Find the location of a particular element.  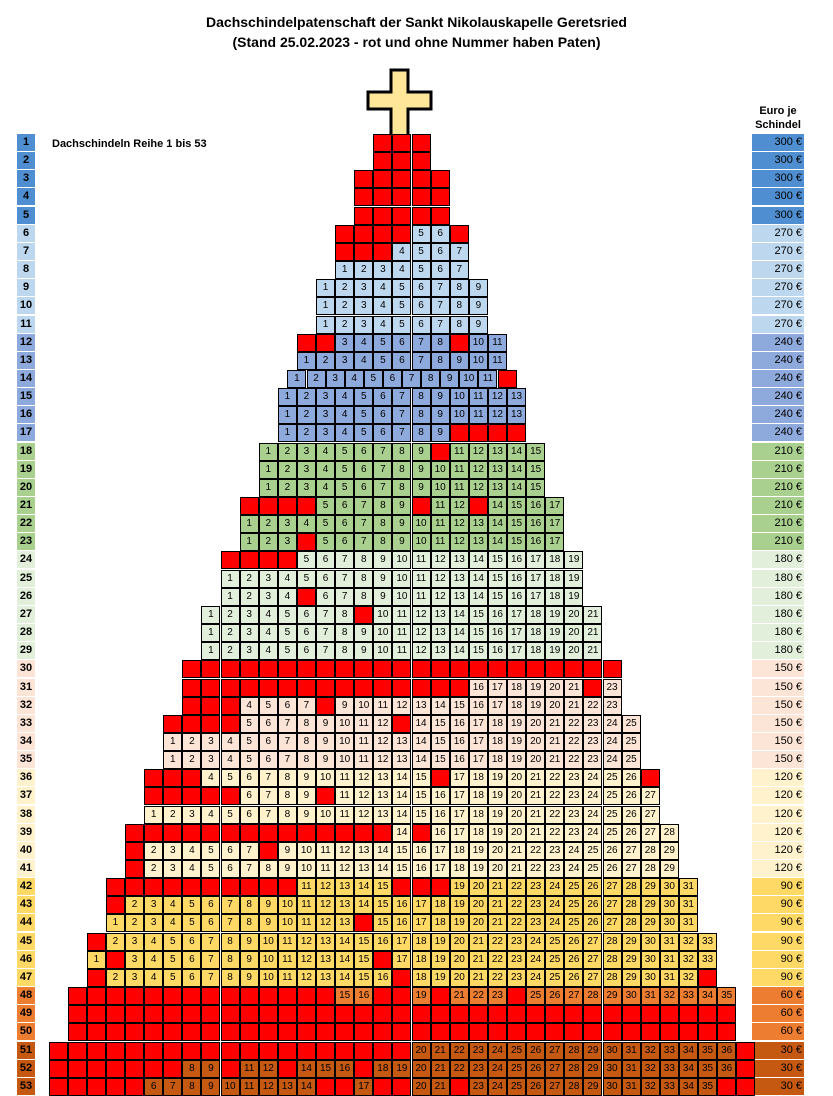

price-header-line-1: Euro je is located at coordinates (778, 111).